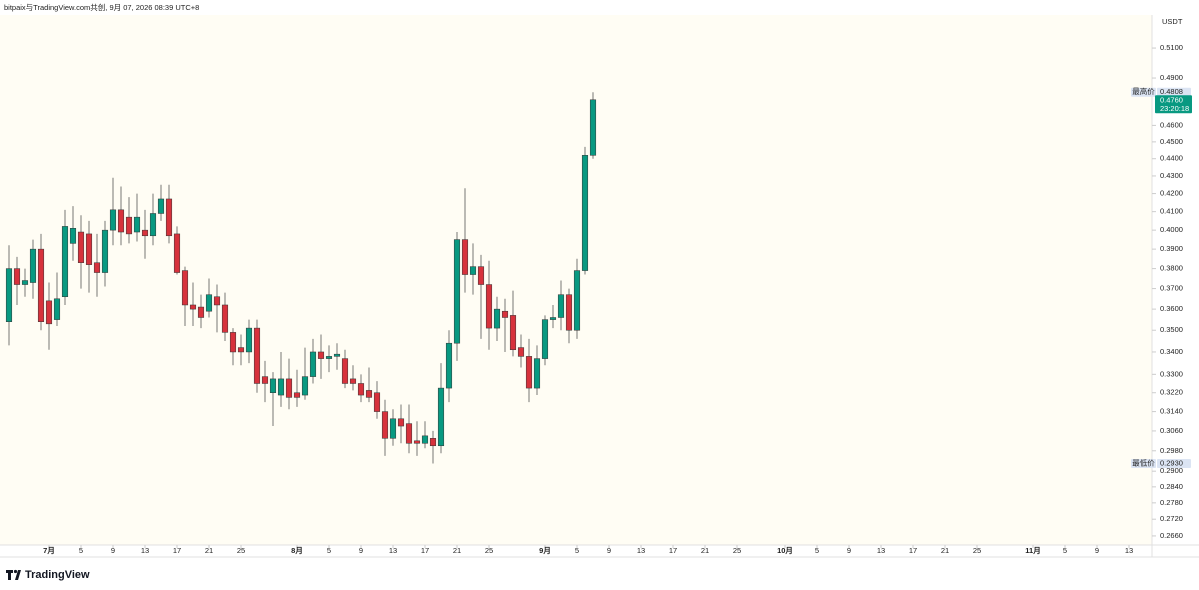  I want to click on brand-name: TradingView, so click(57, 575).